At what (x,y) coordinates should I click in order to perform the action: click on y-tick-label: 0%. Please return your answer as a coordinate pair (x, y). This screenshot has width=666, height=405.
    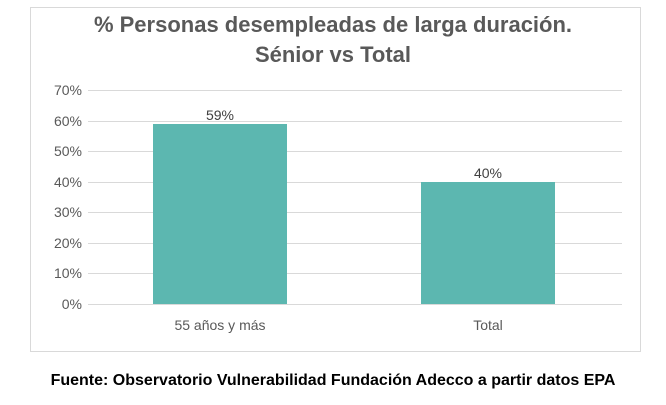
    Looking at the image, I should click on (71, 304).